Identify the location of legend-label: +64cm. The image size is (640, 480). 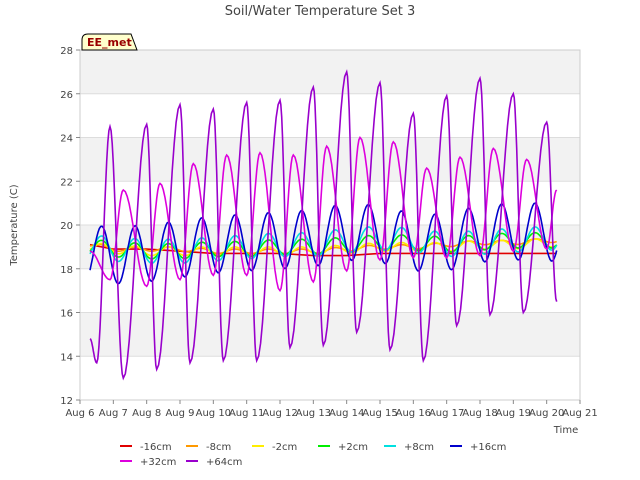
(224, 462).